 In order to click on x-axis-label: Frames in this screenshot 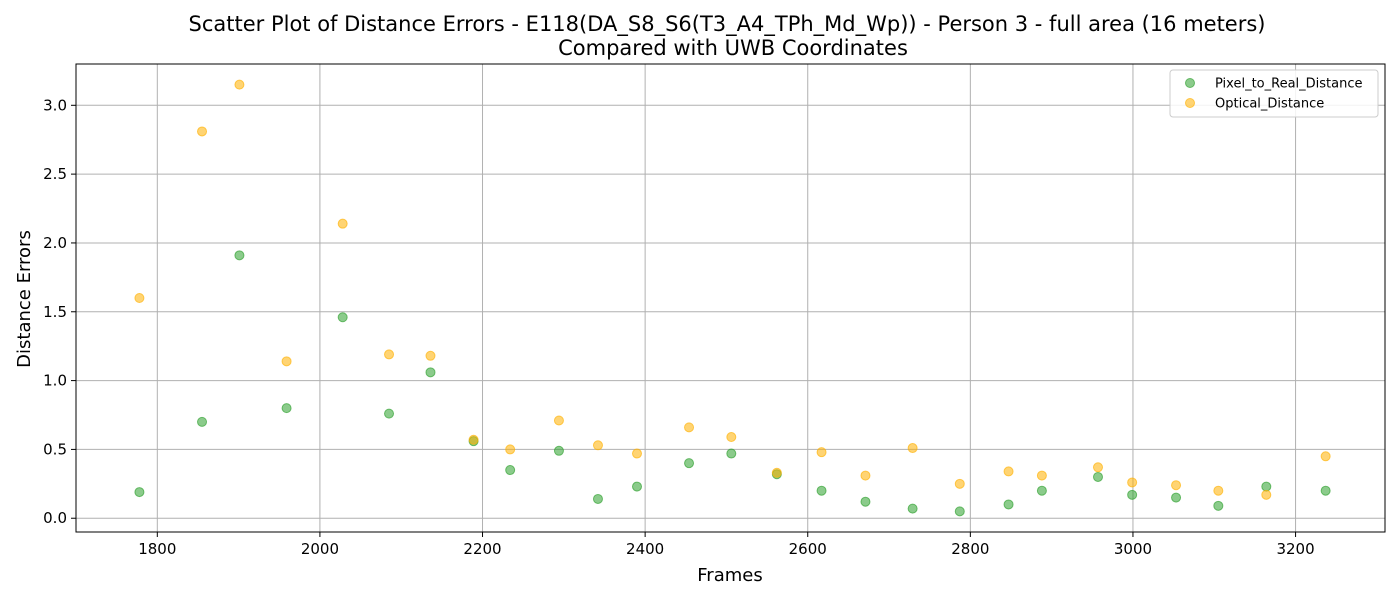, I will do `click(729, 575)`.